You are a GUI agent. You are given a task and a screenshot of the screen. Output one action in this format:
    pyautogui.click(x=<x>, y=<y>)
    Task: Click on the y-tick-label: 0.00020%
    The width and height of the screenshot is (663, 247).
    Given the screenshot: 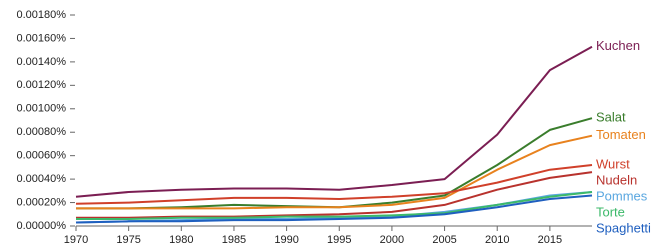 What is the action you would take?
    pyautogui.click(x=41, y=202)
    